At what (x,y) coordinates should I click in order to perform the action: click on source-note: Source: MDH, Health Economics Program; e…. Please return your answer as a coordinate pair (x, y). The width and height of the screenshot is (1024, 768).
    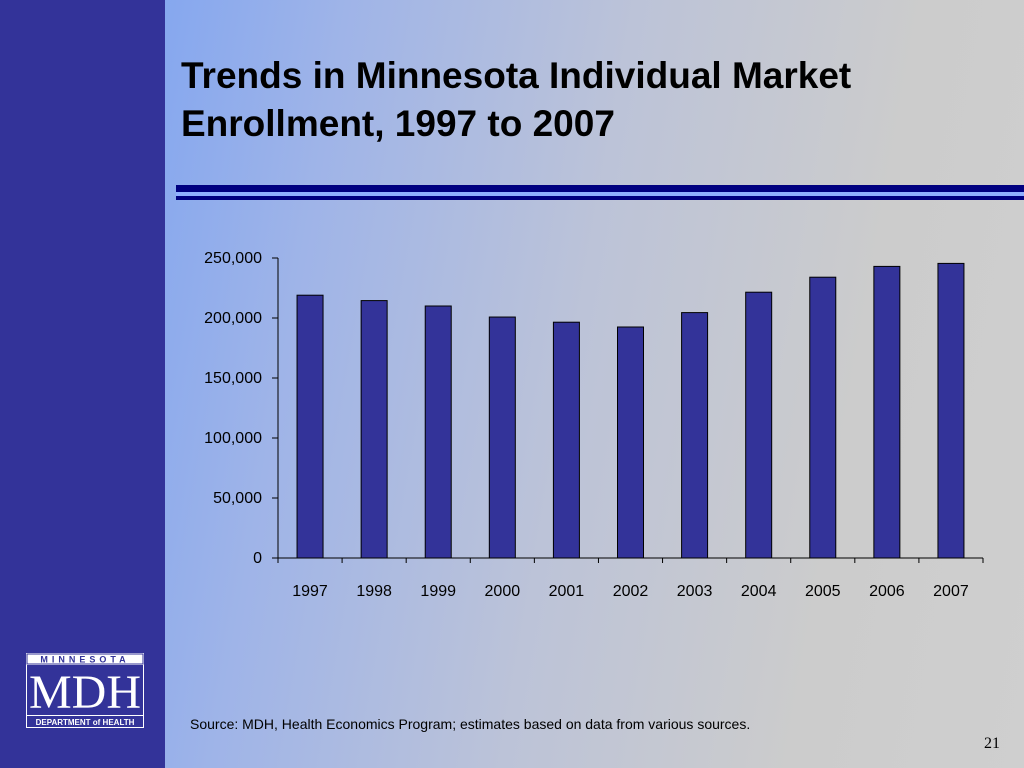
    Looking at the image, I should click on (470, 724).